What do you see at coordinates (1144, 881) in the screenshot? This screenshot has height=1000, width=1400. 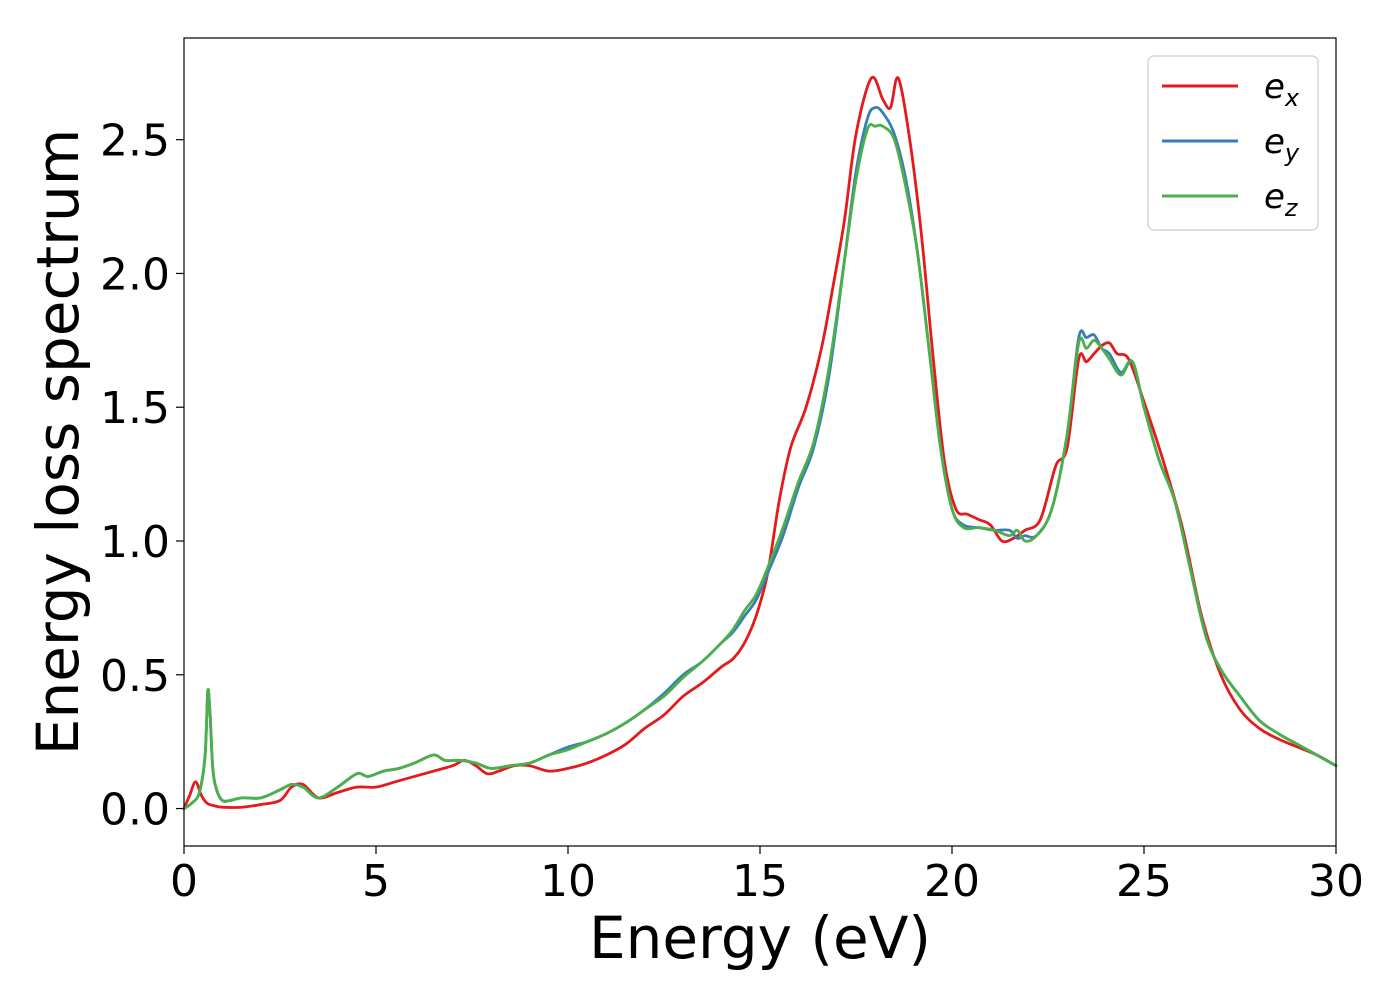 I see `x-tick-label: 25` at bounding box center [1144, 881].